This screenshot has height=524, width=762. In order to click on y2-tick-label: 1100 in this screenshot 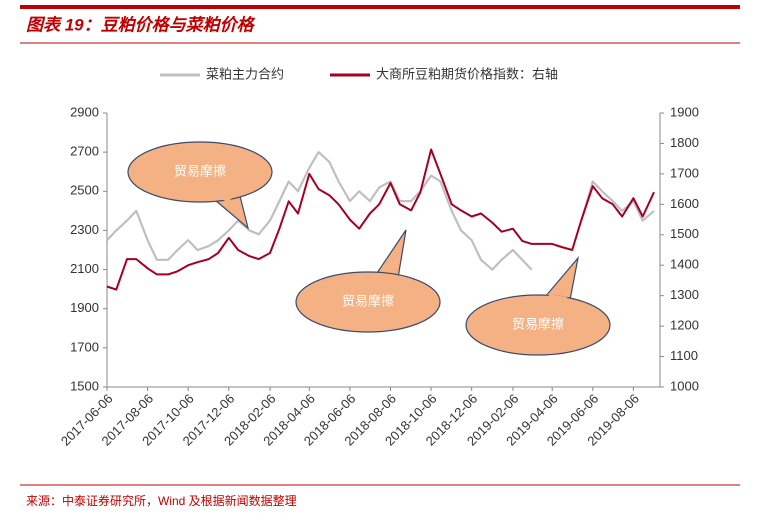, I will do `click(684, 355)`.